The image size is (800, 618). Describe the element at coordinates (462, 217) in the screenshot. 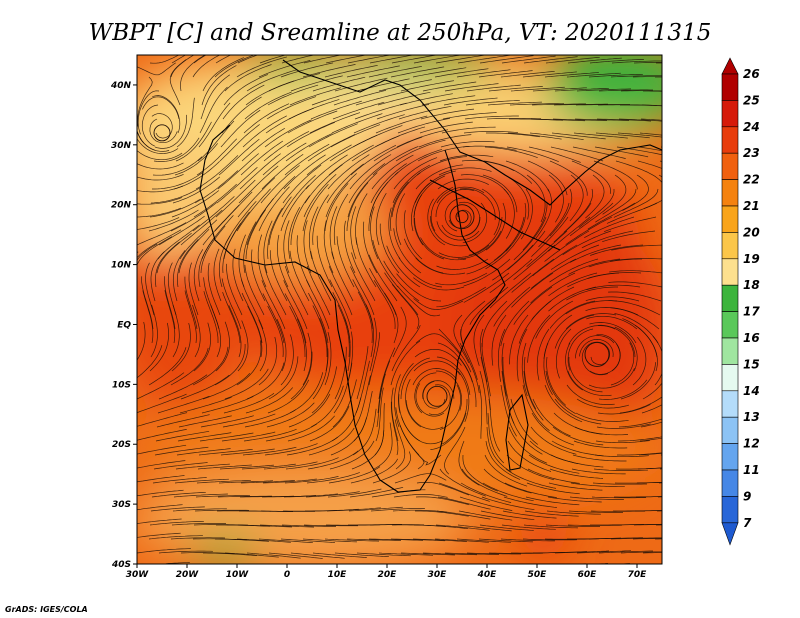

I see `vortex-circle` at that location.